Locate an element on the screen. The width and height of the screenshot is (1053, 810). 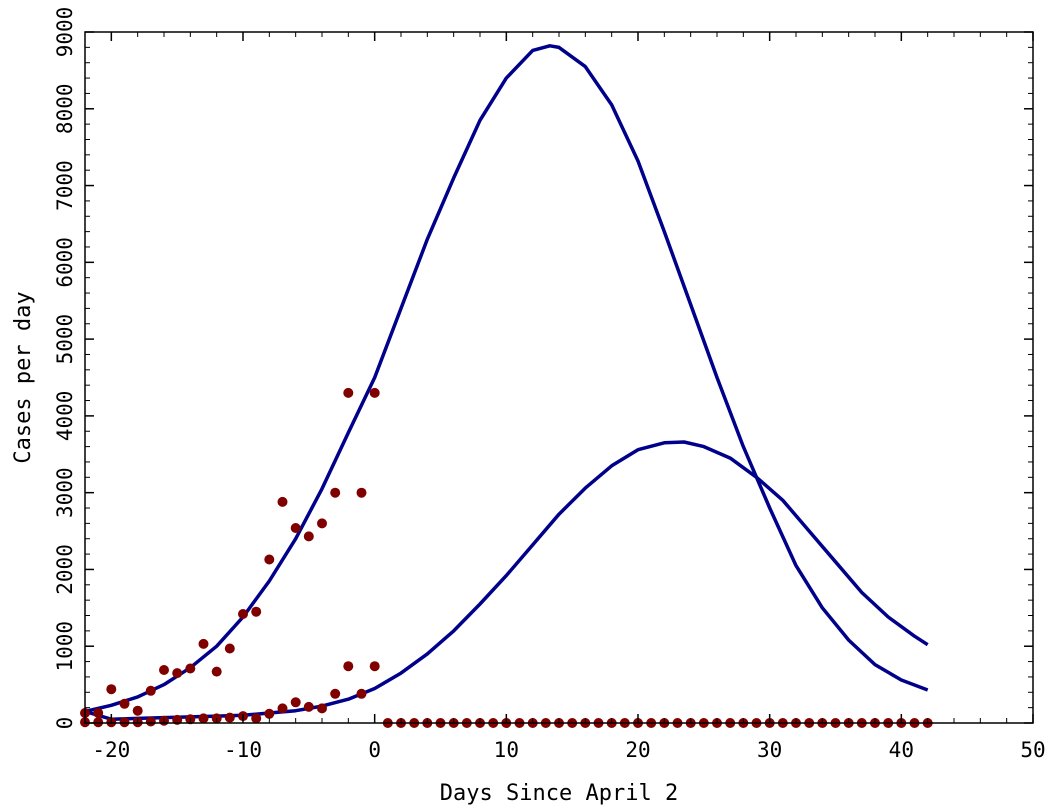
y-tick-label: 0 is located at coordinates (65, 723).